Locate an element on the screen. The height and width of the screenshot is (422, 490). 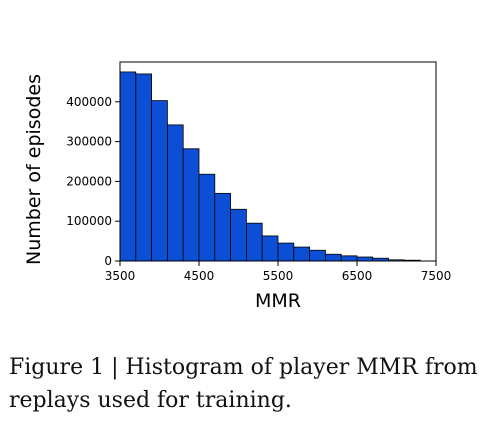
y-tick-label: 300000 is located at coordinates (89, 142).